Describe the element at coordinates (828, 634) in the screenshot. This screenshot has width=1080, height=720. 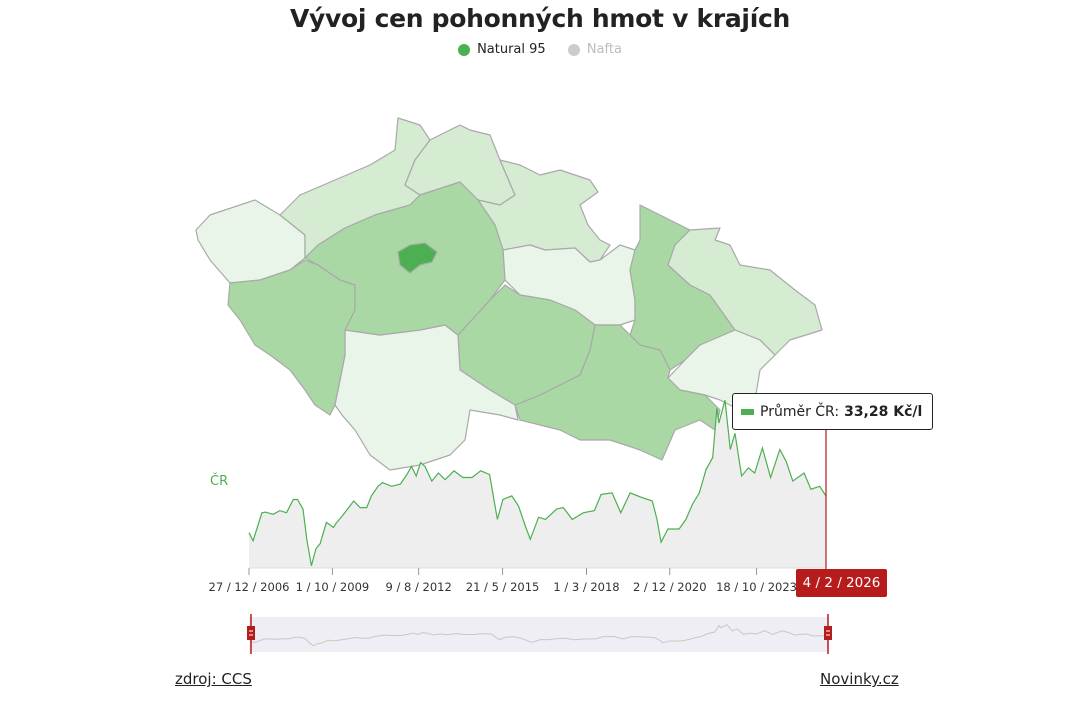
I see `navigator-handle-right` at that location.